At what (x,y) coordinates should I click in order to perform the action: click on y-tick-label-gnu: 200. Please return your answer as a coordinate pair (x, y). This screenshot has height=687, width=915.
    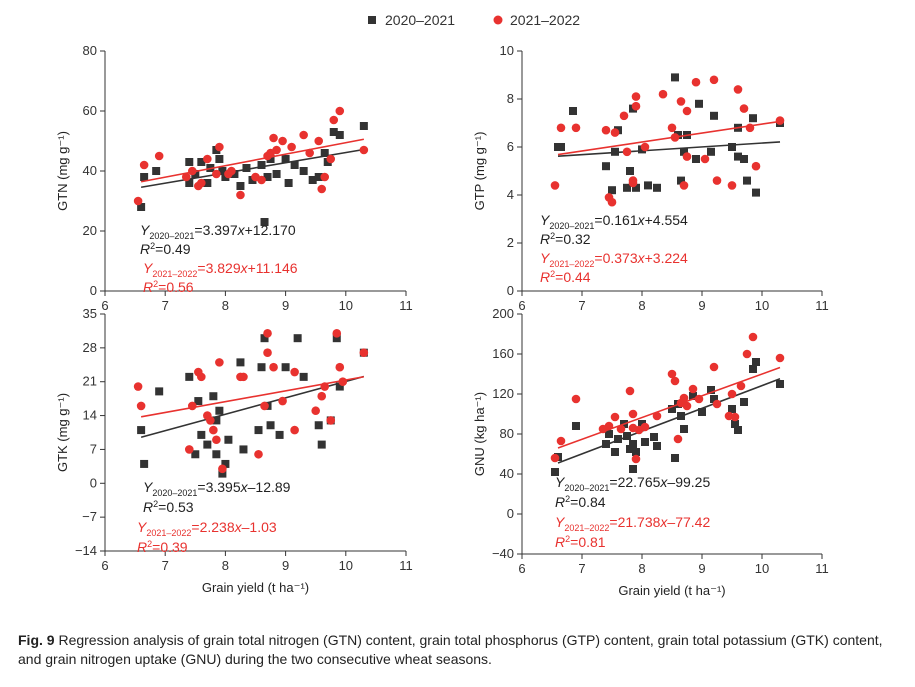
    Looking at the image, I should click on (503, 313).